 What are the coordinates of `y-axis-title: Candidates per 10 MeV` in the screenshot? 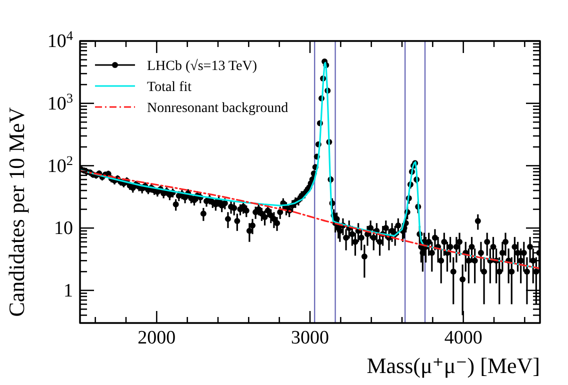 It's located at (16, 212).